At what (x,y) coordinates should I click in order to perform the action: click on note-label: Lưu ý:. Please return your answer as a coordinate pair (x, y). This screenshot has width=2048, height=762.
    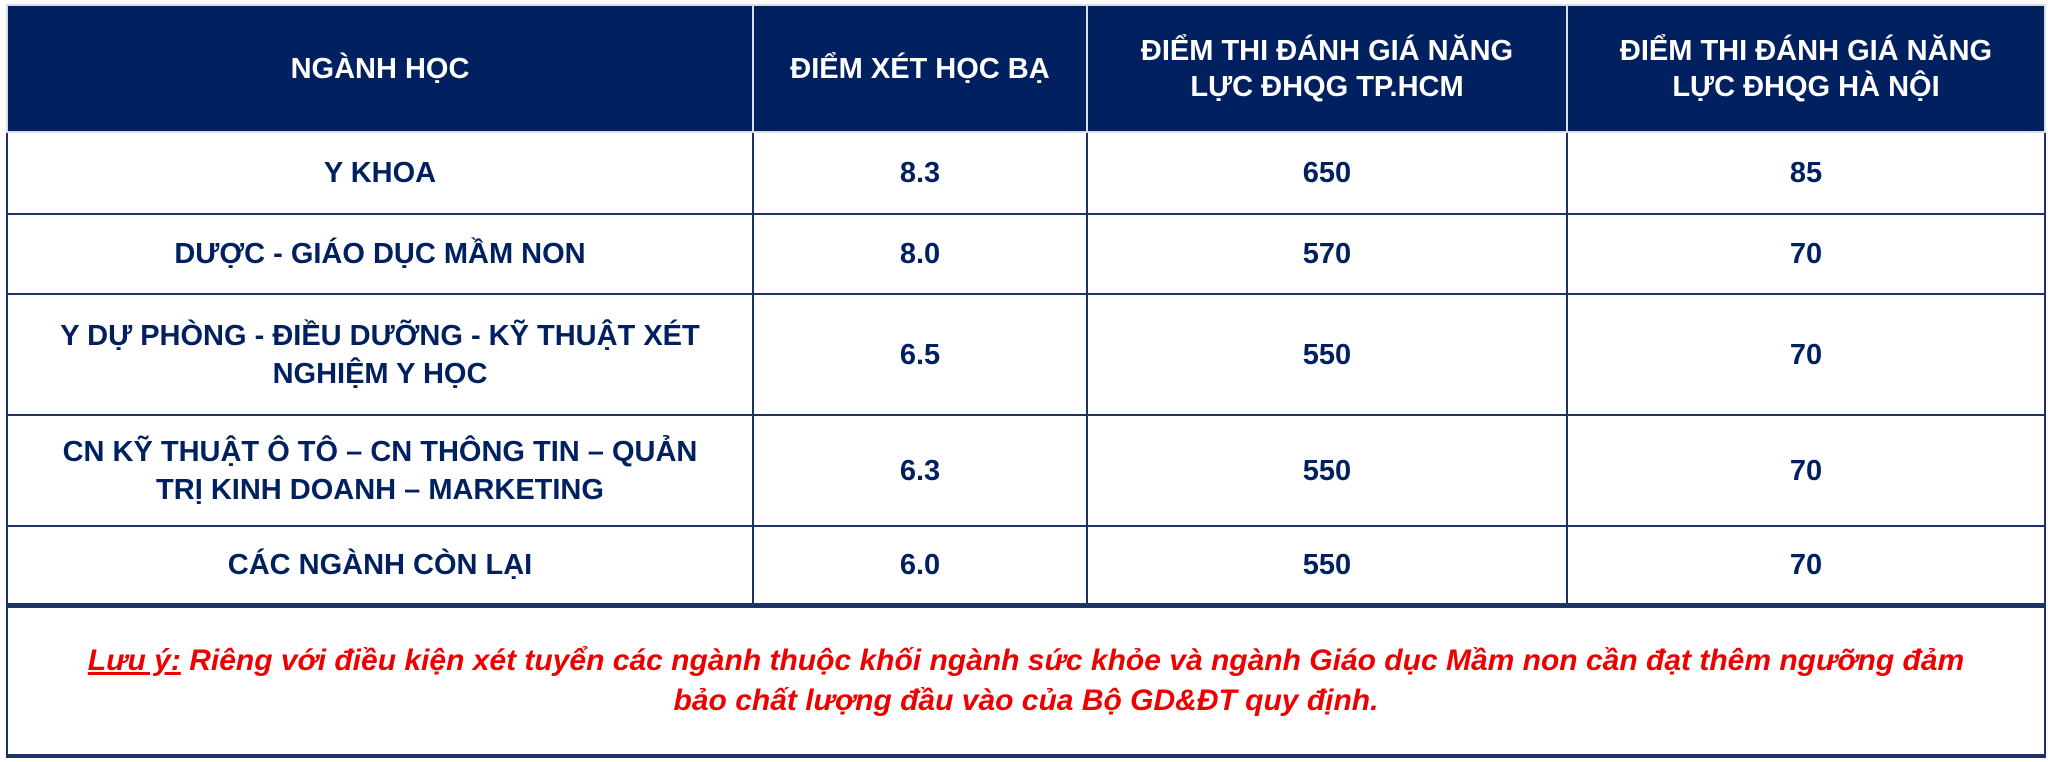
    Looking at the image, I should click on (134, 660).